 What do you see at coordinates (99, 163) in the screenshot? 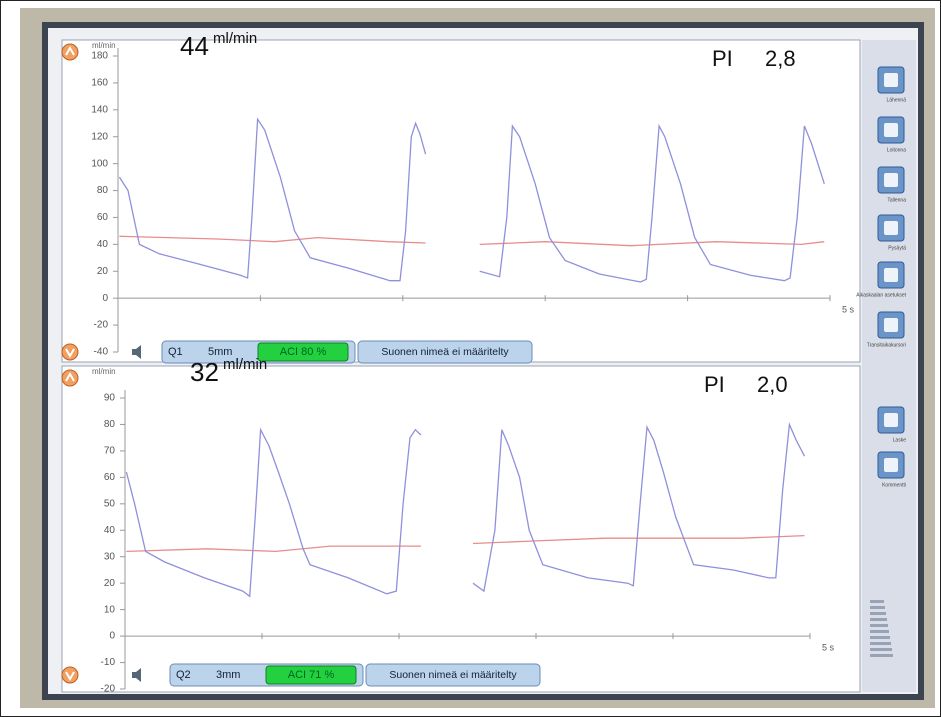
I see `y-tick-label: 100` at bounding box center [99, 163].